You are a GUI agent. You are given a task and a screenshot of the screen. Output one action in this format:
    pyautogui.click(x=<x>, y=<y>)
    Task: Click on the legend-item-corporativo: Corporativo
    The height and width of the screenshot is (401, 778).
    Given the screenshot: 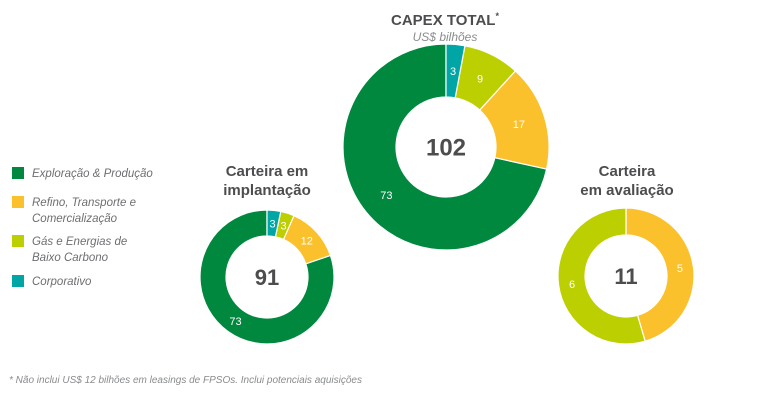 What is the action you would take?
    pyautogui.click(x=97, y=282)
    